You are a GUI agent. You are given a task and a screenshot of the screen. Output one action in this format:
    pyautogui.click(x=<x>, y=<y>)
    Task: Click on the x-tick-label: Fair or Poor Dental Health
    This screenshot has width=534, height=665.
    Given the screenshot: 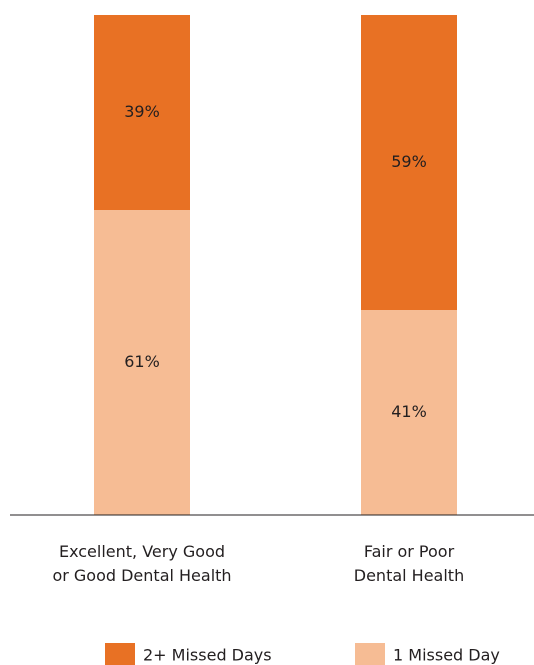 What is the action you would take?
    pyautogui.click(x=409, y=563)
    